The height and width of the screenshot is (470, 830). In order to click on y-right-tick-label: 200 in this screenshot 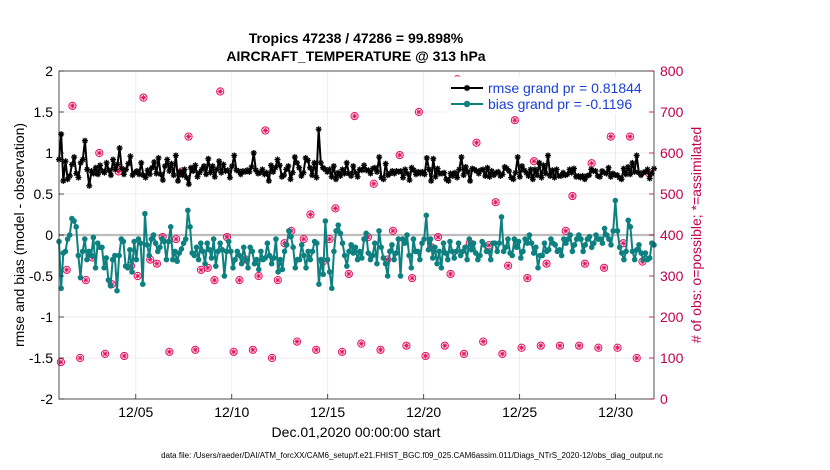, I will do `click(672, 317)`.